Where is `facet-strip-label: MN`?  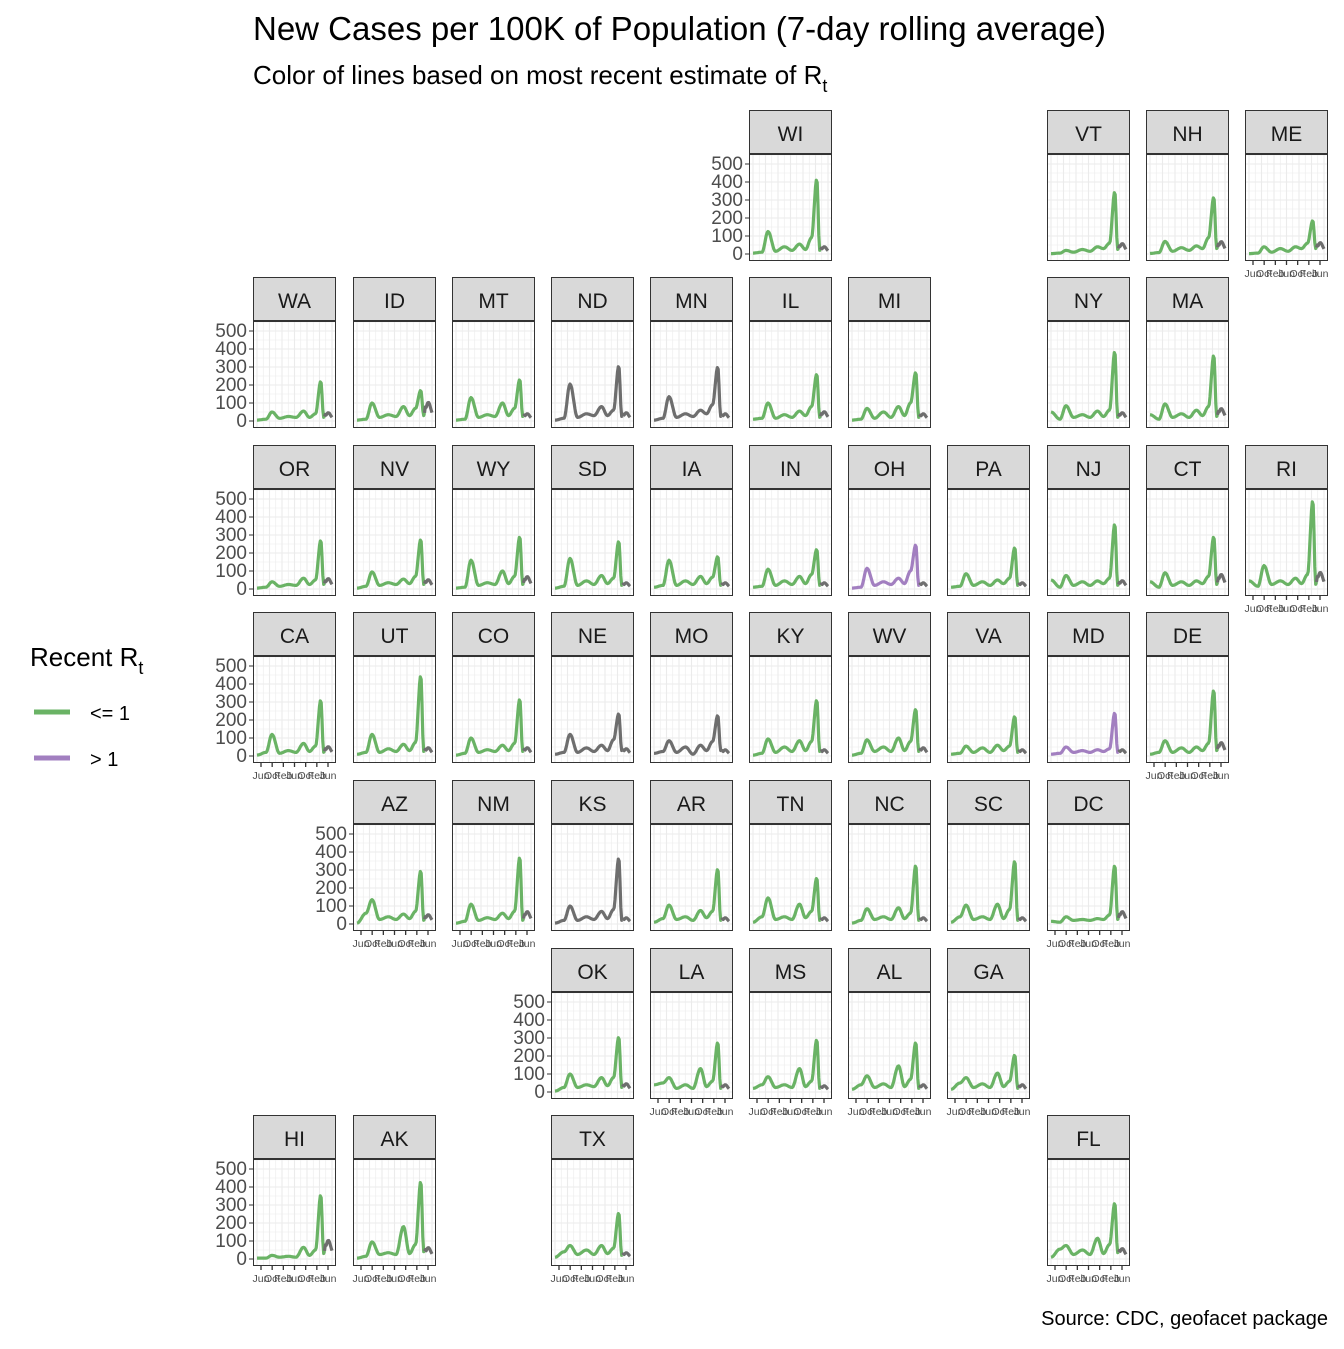
facet-strip-label: MN is located at coordinates (691, 301).